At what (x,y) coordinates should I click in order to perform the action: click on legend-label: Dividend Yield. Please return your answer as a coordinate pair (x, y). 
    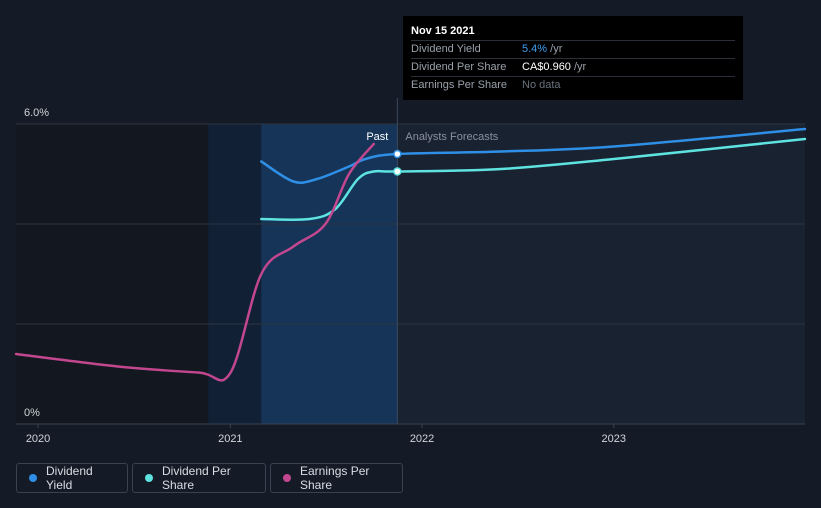
    Looking at the image, I should click on (69, 478).